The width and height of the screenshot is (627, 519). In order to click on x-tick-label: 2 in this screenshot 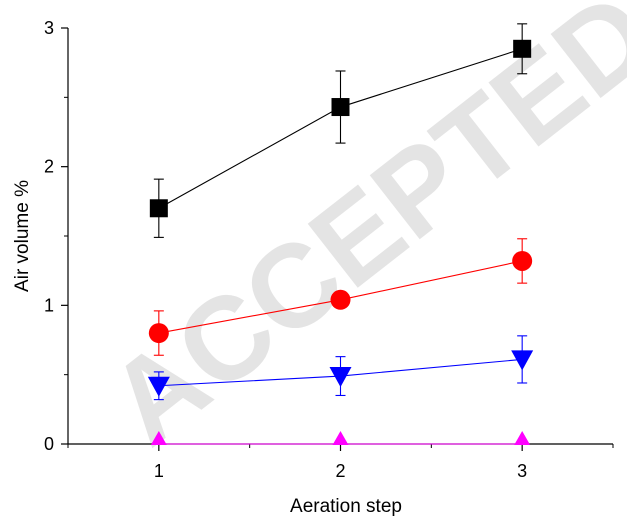, I will do `click(340, 471)`.